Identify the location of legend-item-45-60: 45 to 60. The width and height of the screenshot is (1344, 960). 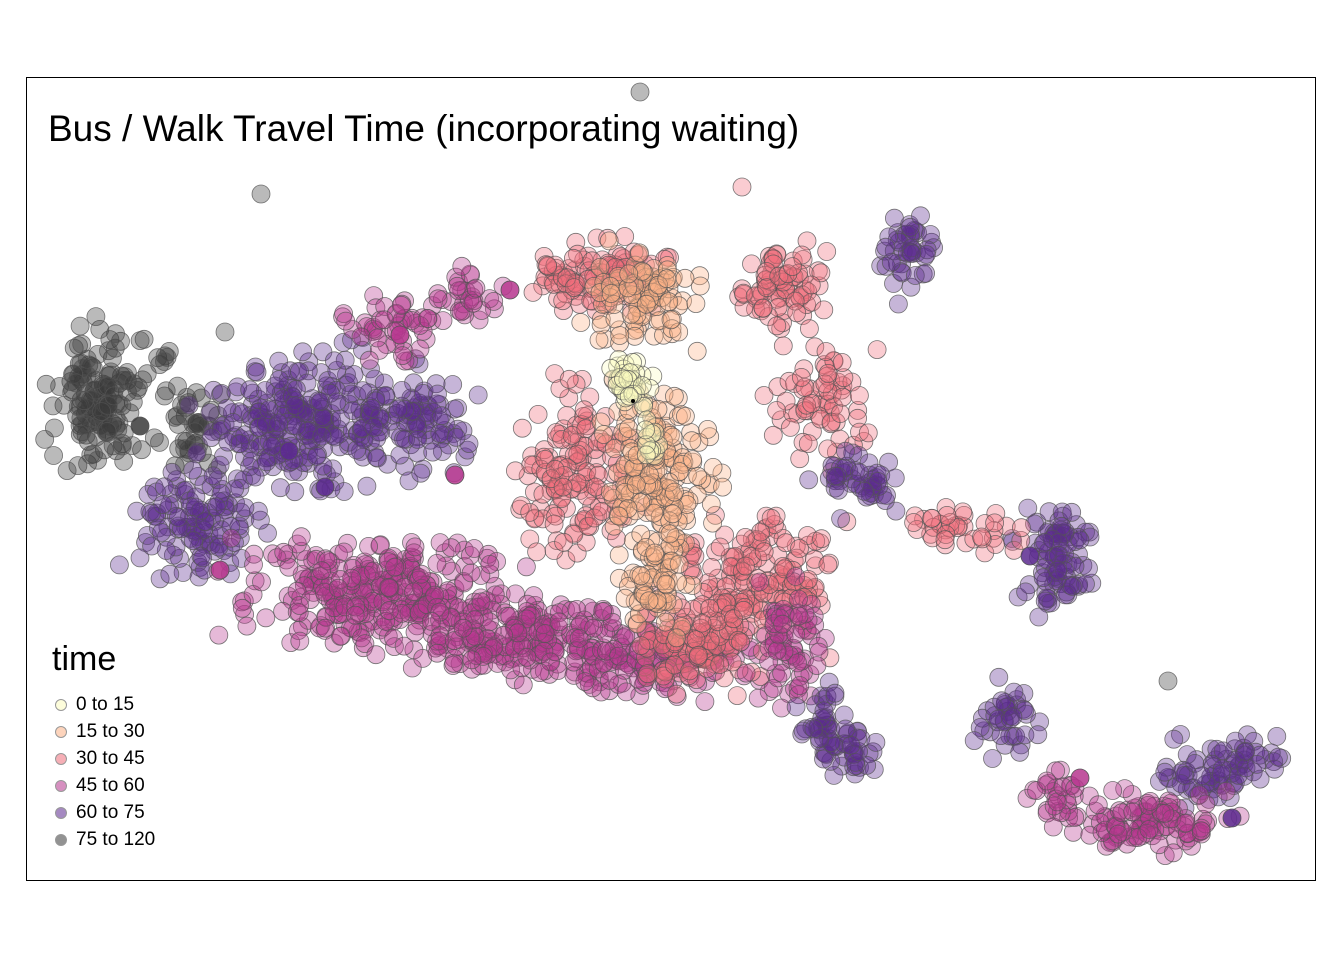
(103, 785).